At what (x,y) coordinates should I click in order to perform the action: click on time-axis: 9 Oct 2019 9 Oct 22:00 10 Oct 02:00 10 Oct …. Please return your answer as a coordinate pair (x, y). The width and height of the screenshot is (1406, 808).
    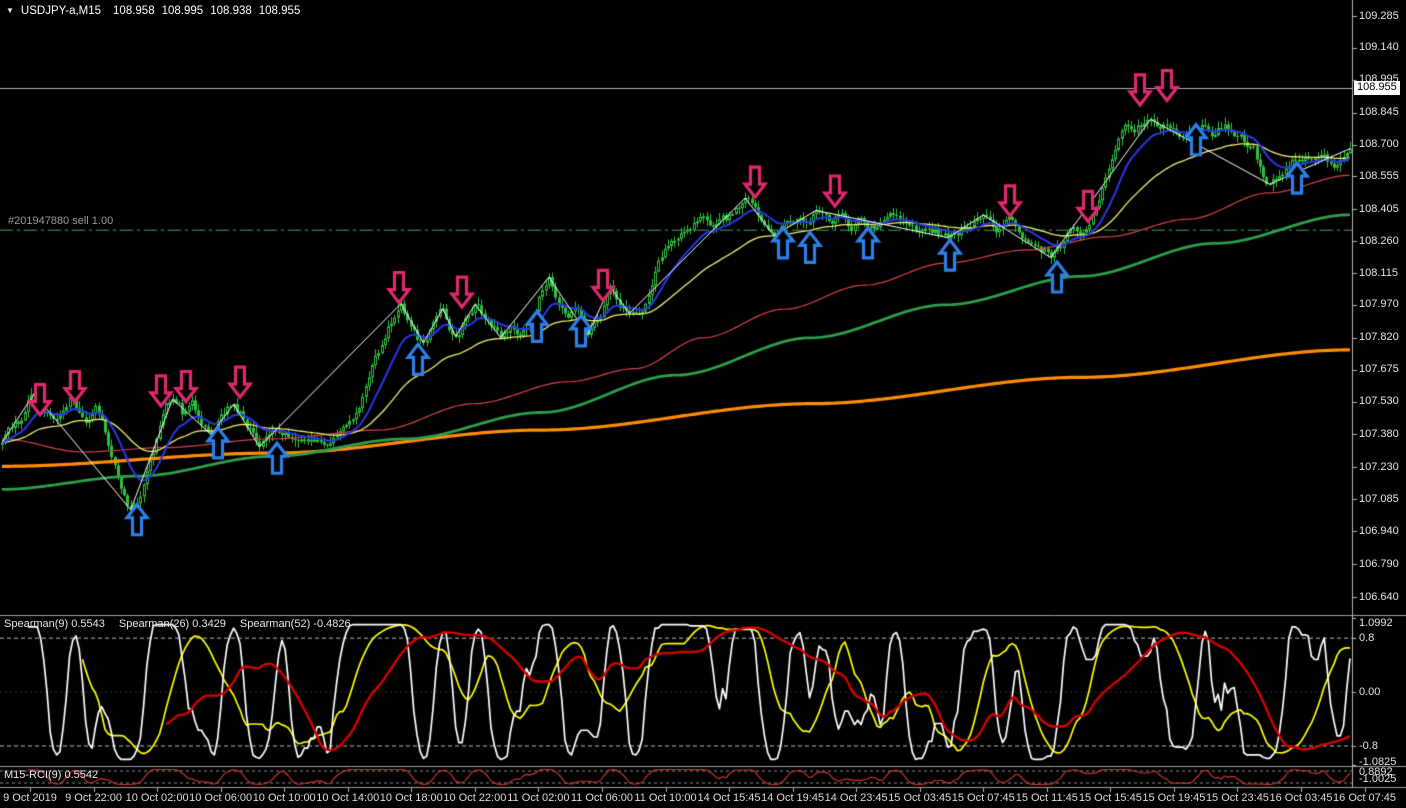
    Looking at the image, I should click on (703, 799).